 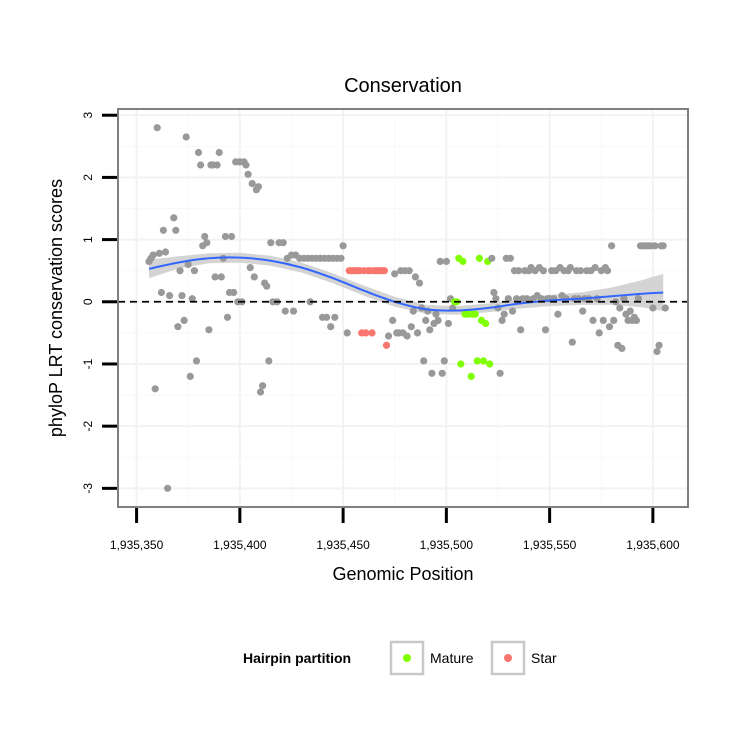 I want to click on legend-swatch-star, so click(x=508, y=658).